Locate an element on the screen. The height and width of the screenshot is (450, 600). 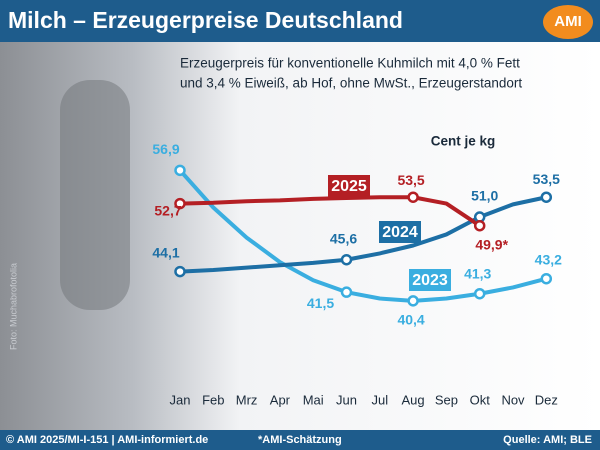
legend-label: 2025 is located at coordinates (349, 186).